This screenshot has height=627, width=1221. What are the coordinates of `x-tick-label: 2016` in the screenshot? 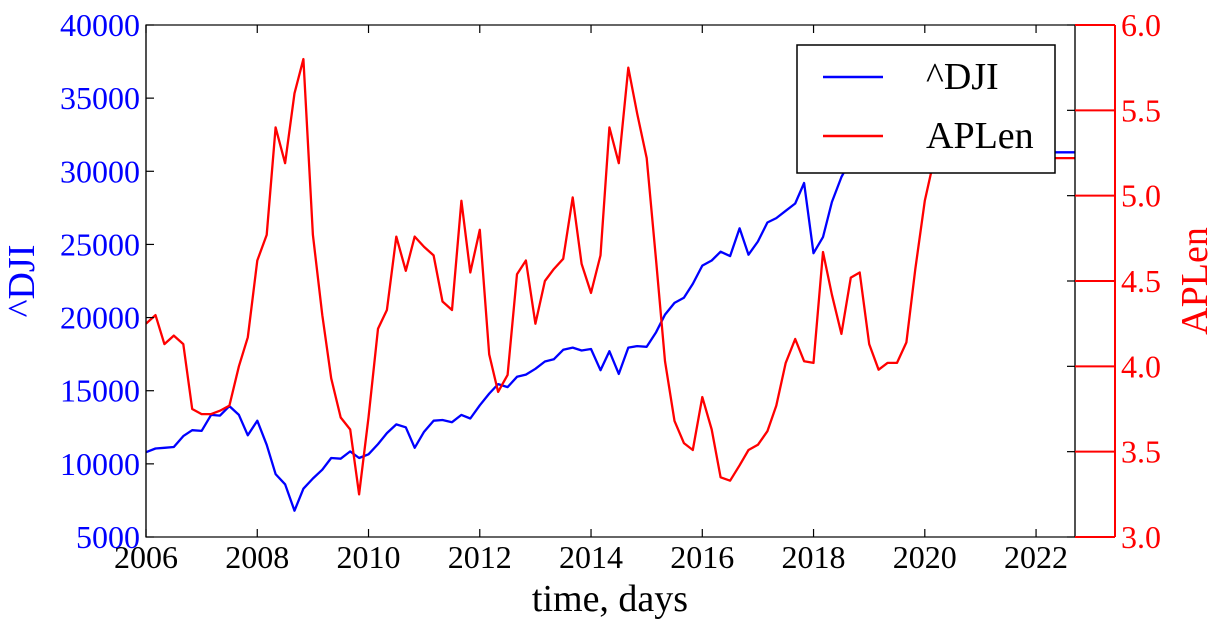 It's located at (702, 557).